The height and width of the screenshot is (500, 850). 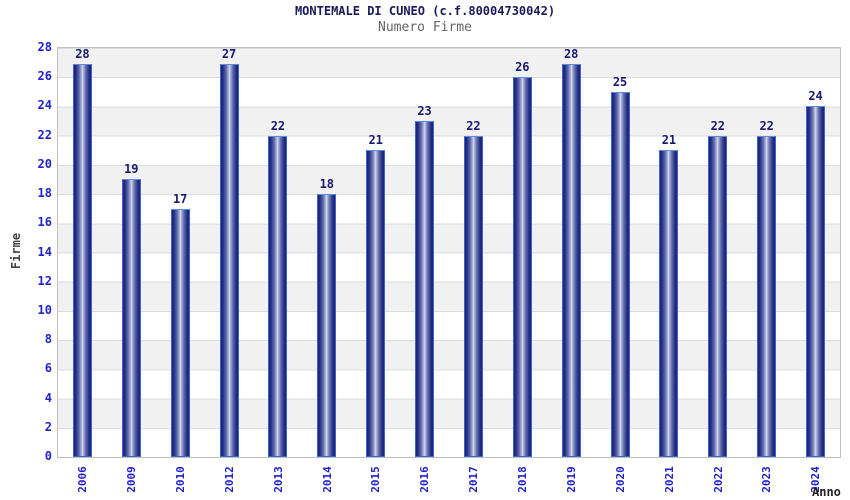 I want to click on x-tick-label: 2013, so click(x=278, y=479).